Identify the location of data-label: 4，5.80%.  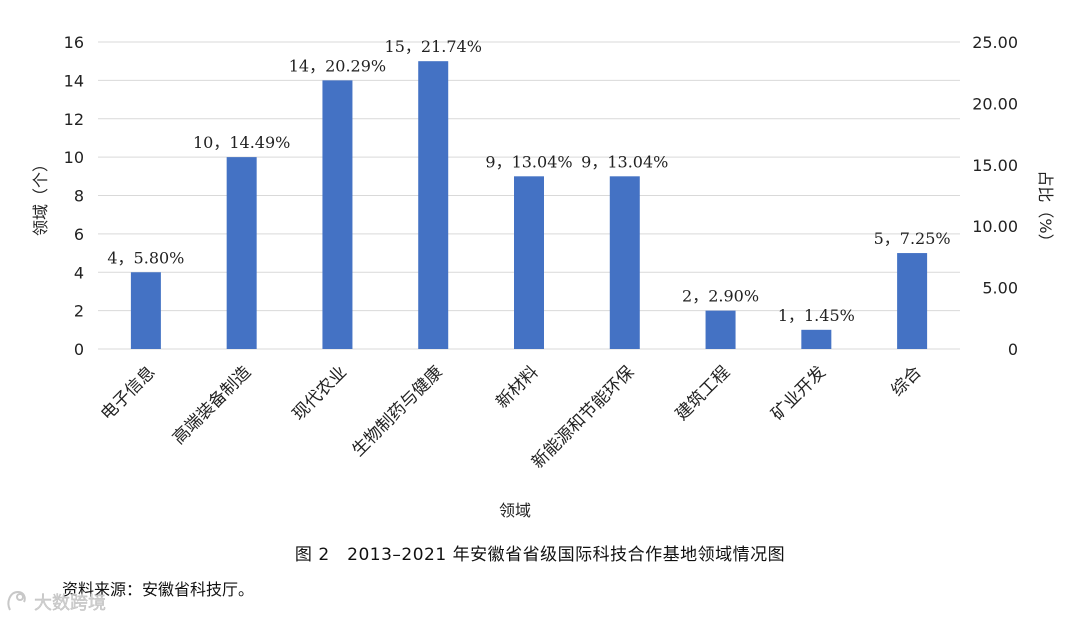
(145, 257).